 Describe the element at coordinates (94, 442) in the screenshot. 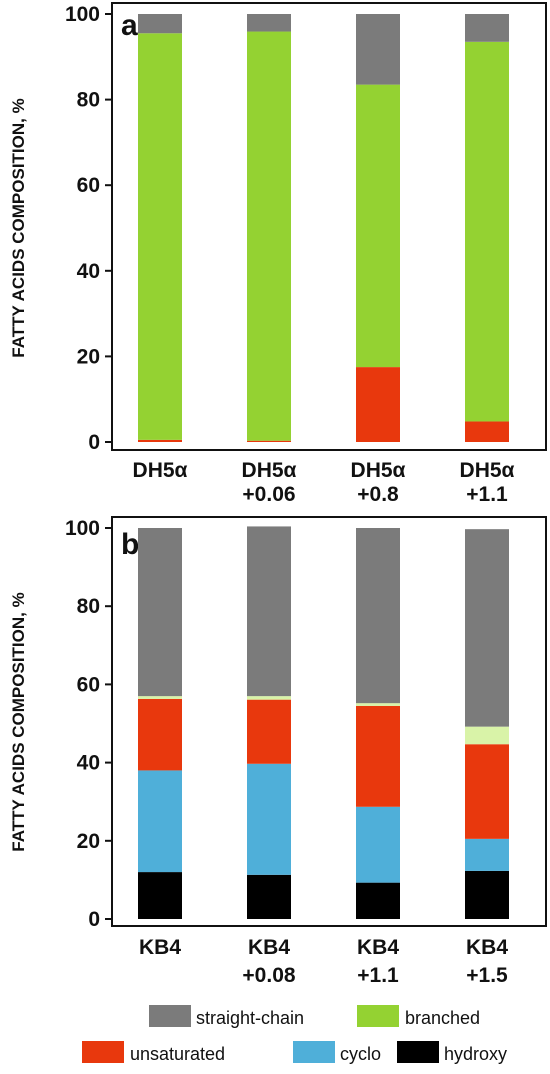

I see `panel-a-ytick-label: 0` at that location.